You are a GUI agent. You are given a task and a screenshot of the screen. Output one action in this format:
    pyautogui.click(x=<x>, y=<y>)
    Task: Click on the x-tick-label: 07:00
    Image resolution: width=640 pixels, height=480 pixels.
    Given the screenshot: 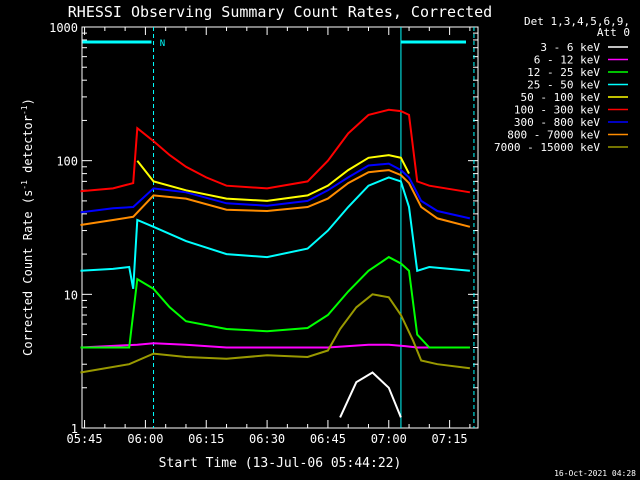 What is the action you would take?
    pyautogui.click(x=389, y=439)
    